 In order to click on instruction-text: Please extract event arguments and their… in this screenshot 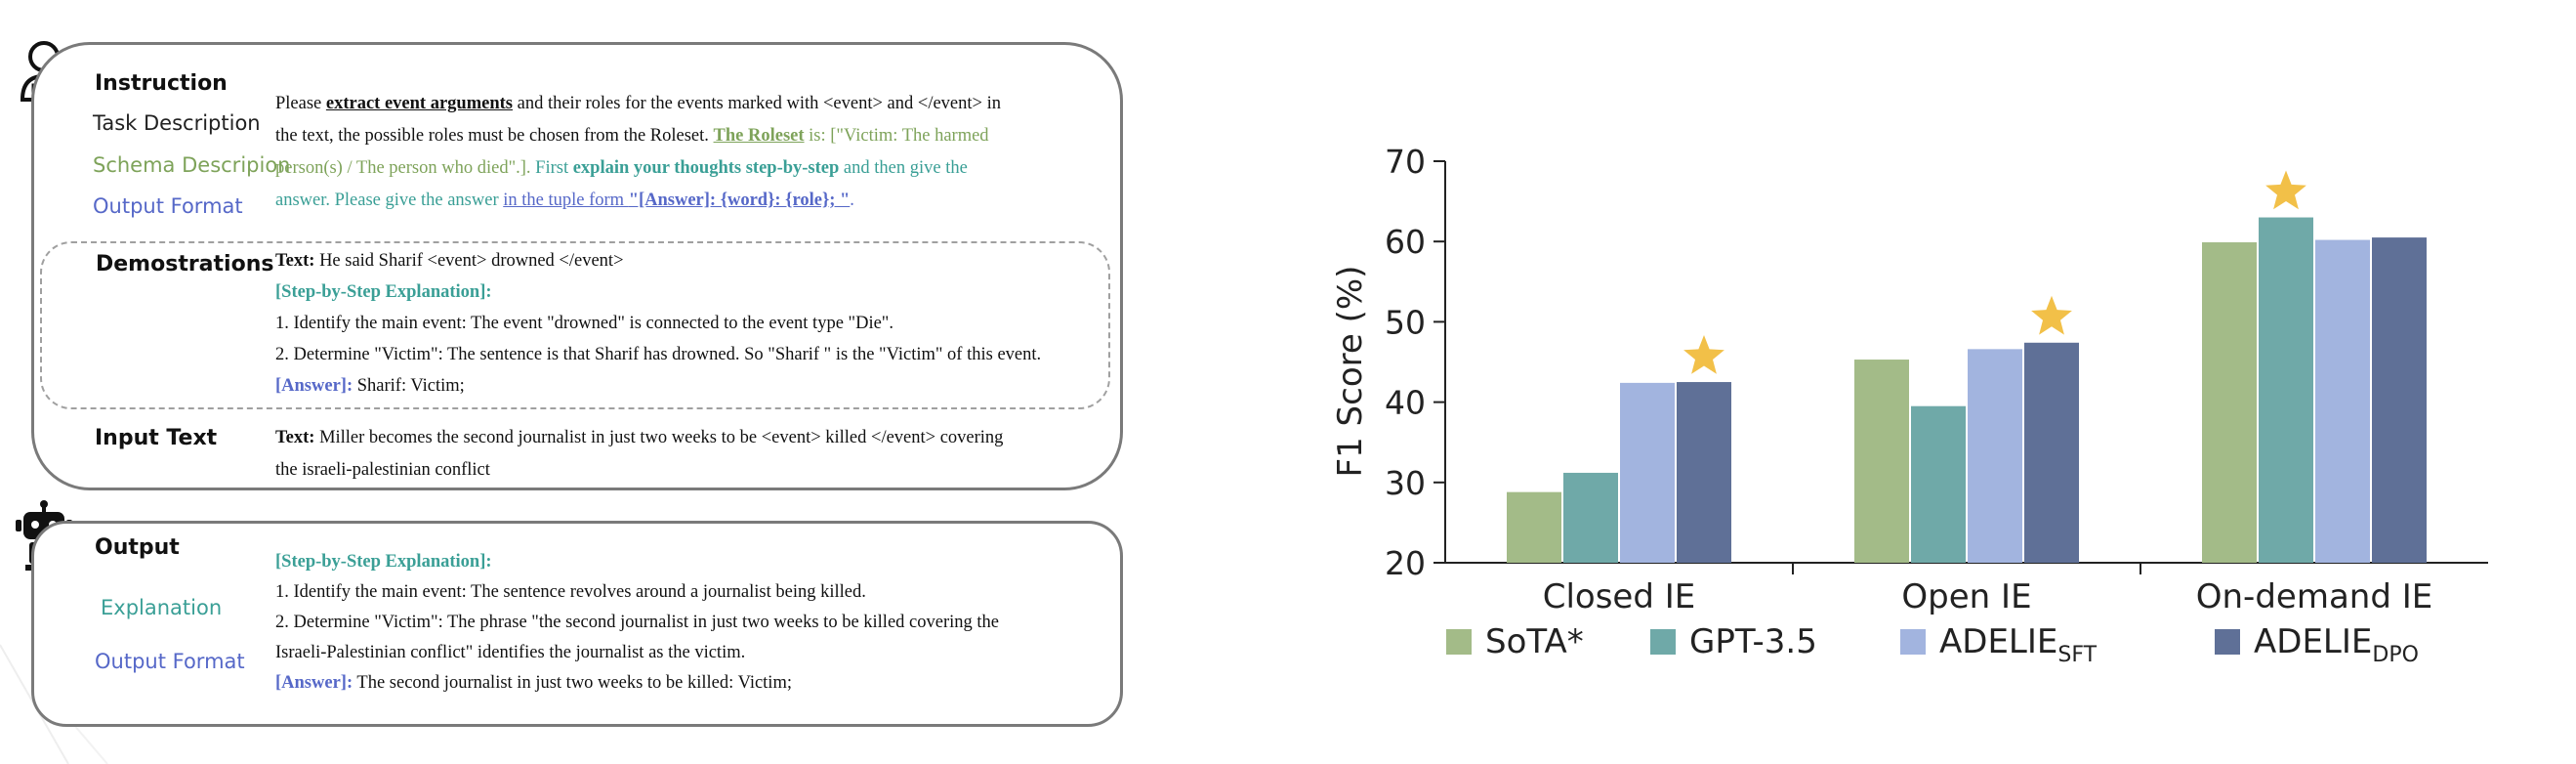, I will do `click(638, 152)`.